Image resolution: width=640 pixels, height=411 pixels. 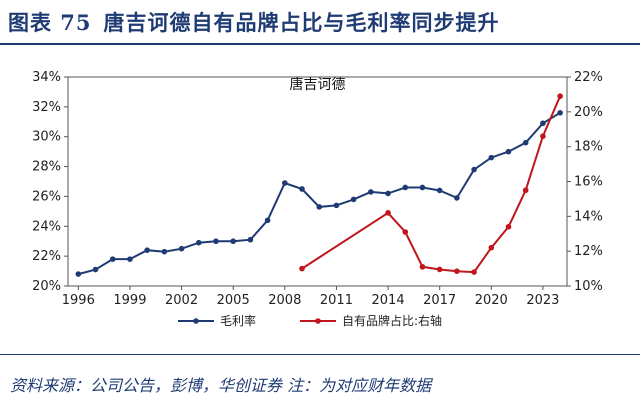 I want to click on chart-title: 唐吉诃德, so click(x=318, y=84).